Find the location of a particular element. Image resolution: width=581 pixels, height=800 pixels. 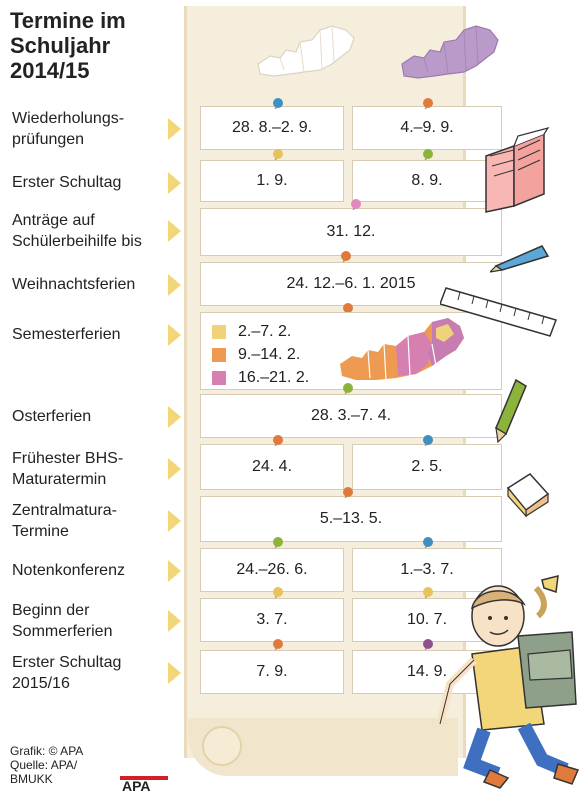

date-box-west: 28. 8.–2. 9. is located at coordinates (272, 128).